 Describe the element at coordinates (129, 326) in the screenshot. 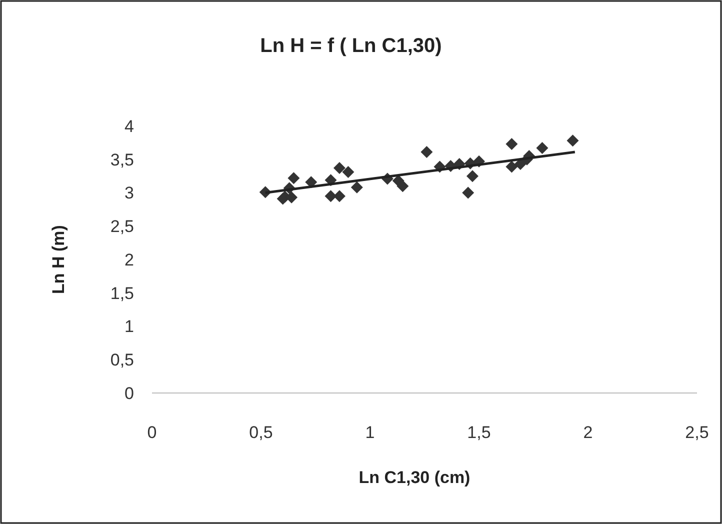

I see `y-tick-label: 1` at that location.